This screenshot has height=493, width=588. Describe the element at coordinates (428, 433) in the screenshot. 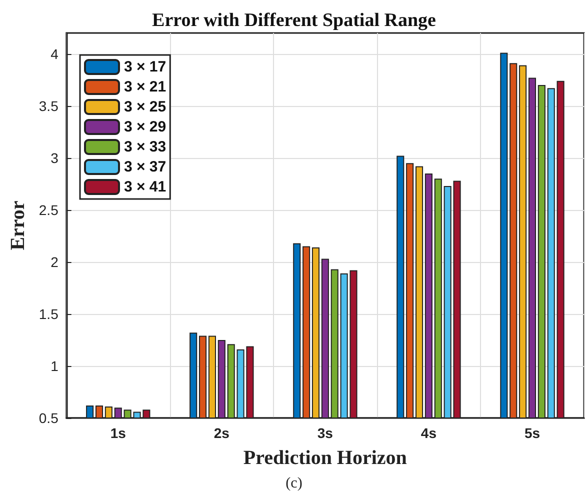

I see `x-tick-label: 4s` at that location.